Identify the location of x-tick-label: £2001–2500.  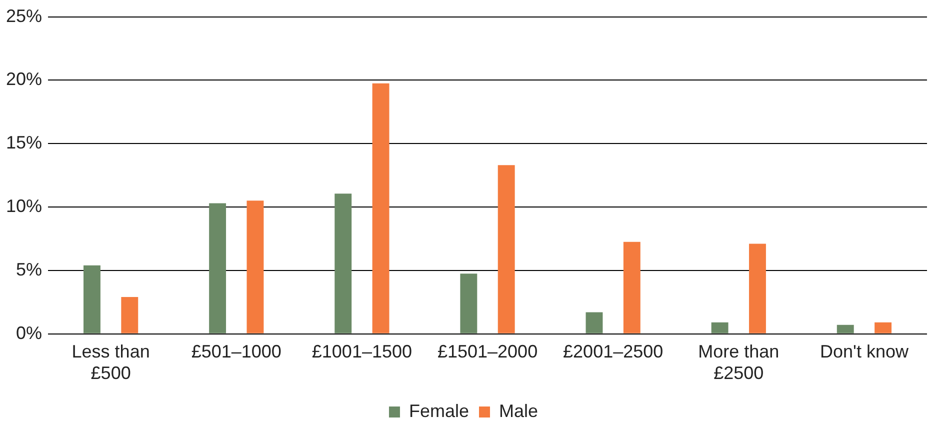
(613, 352).